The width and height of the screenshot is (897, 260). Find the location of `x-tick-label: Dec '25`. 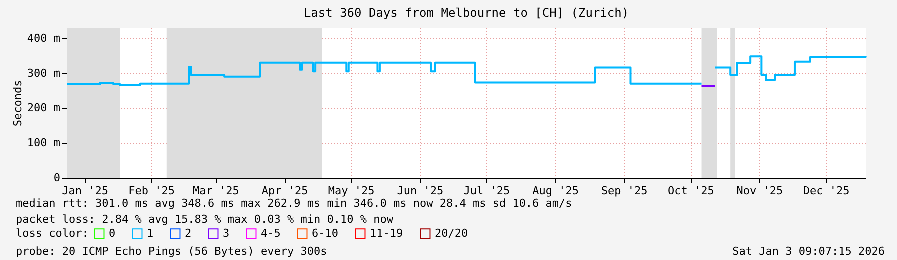

x-tick-label: Dec '25 is located at coordinates (826, 191).